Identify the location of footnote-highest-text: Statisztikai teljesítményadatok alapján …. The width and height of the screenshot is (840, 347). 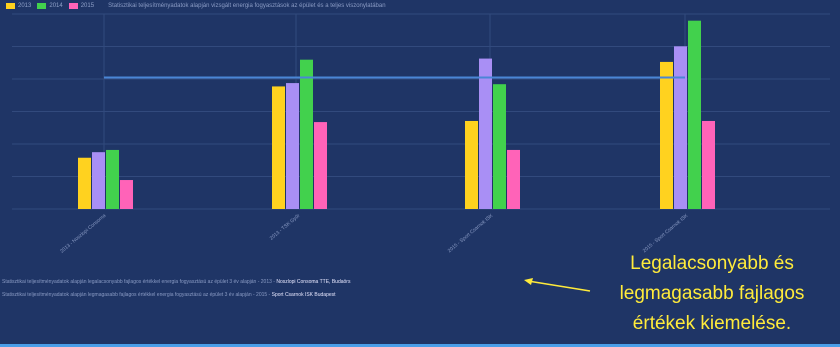
(137, 295).